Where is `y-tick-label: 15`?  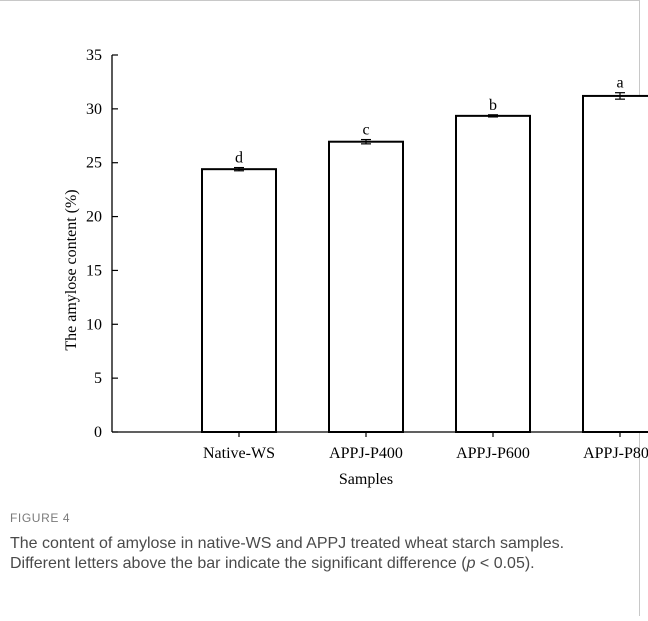
y-tick-label: 15 is located at coordinates (94, 270).